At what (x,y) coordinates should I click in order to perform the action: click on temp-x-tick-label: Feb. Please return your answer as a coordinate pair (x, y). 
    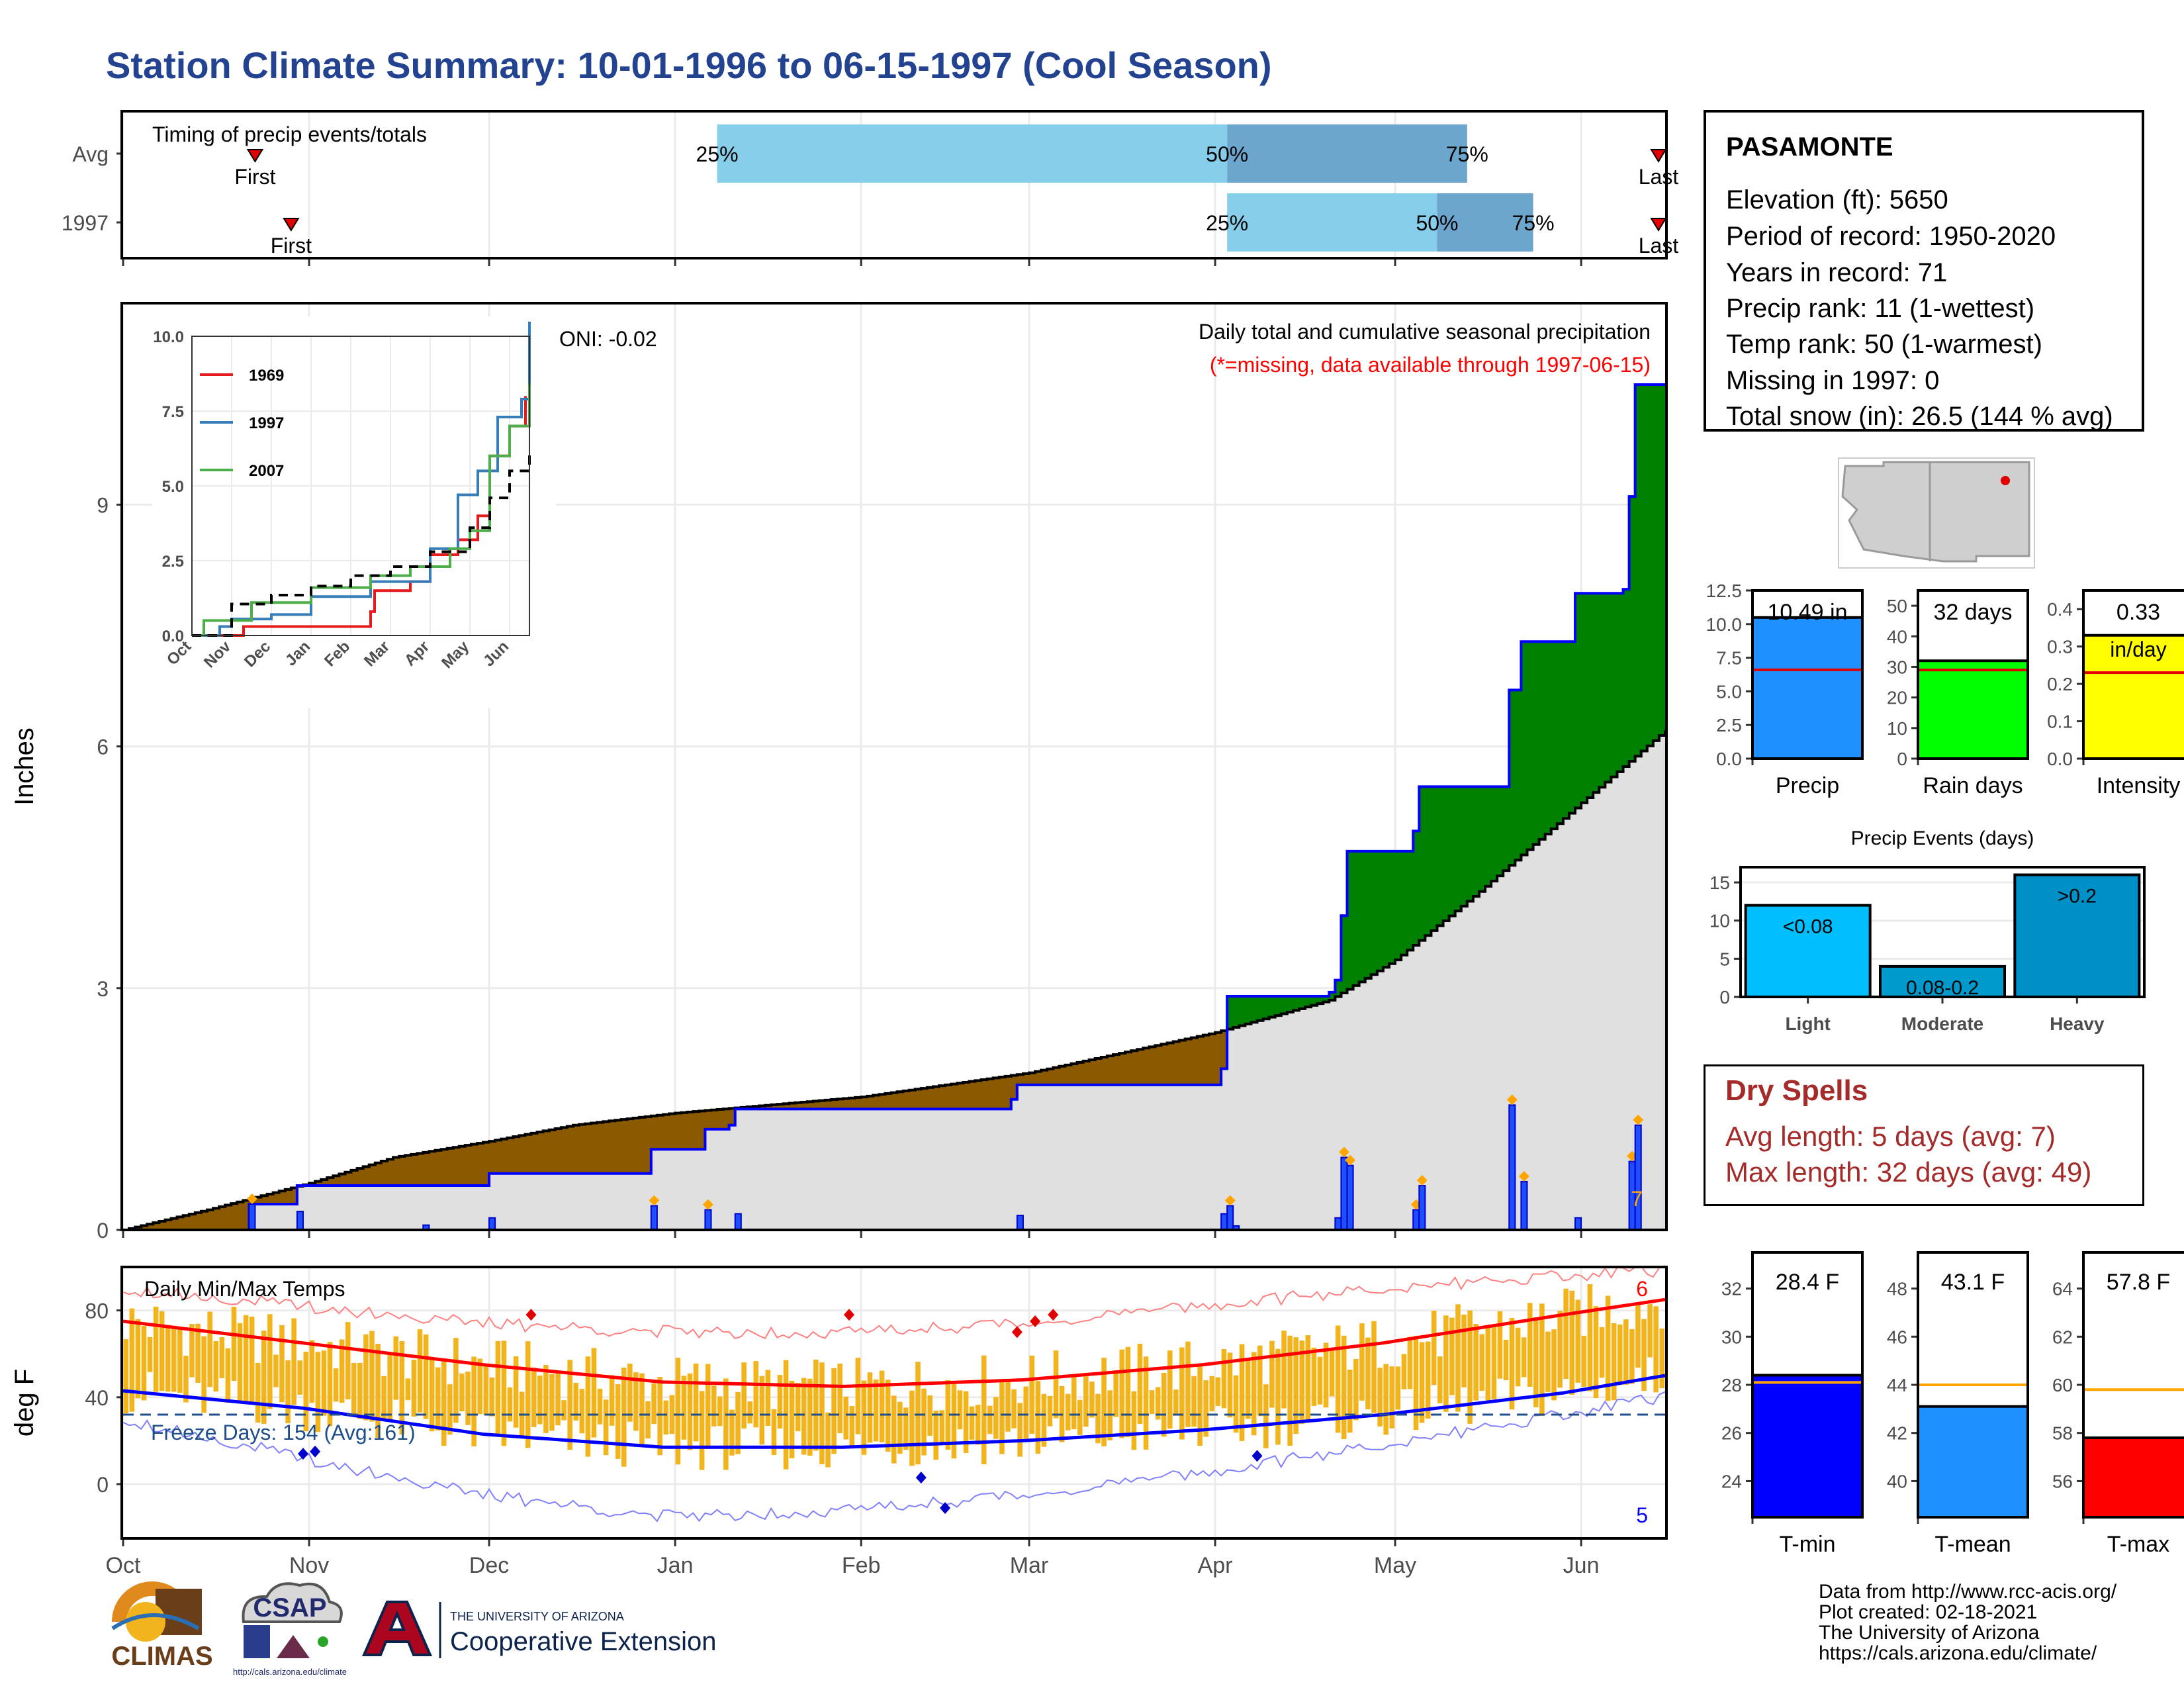
    Looking at the image, I should click on (862, 1565).